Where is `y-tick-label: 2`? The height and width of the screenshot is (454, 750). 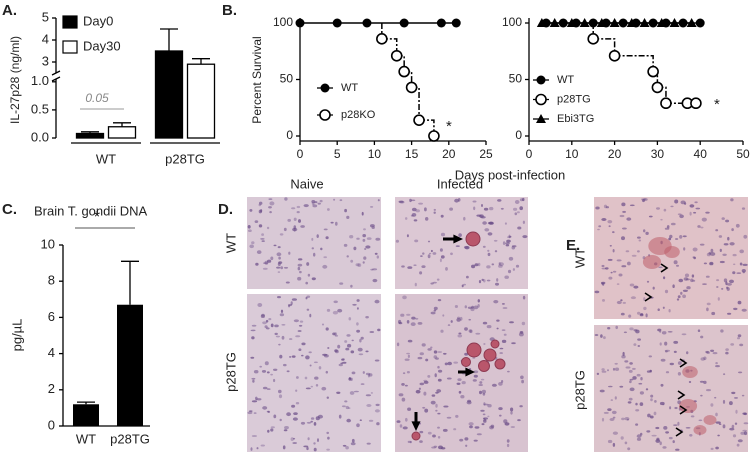
y-tick-label: 2 is located at coordinates (51, 388).